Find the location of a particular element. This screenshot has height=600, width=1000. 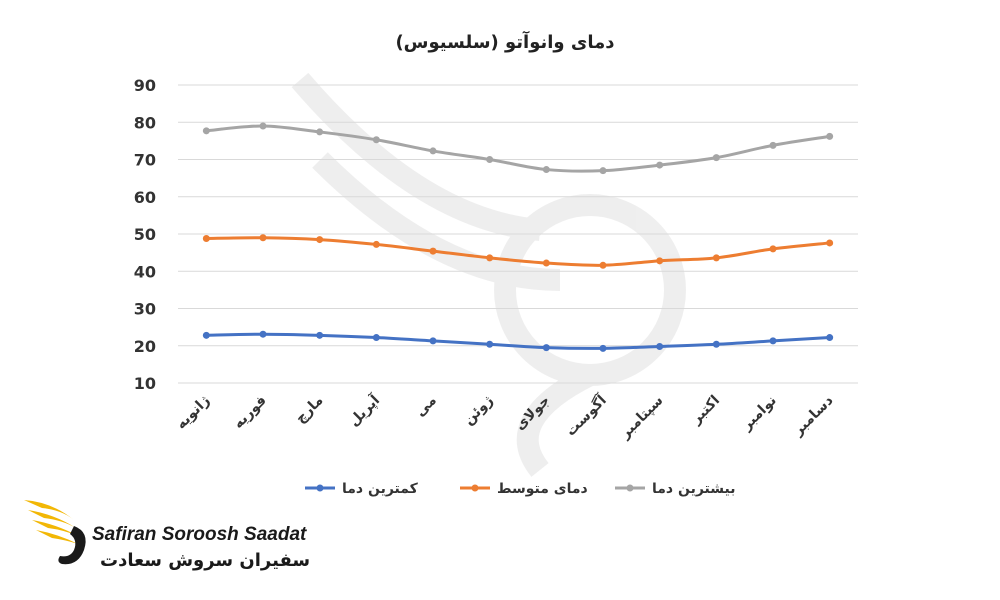

company-logo: Safiran Soroosh Saadat سفیران سروش سعادت is located at coordinates (166, 537).